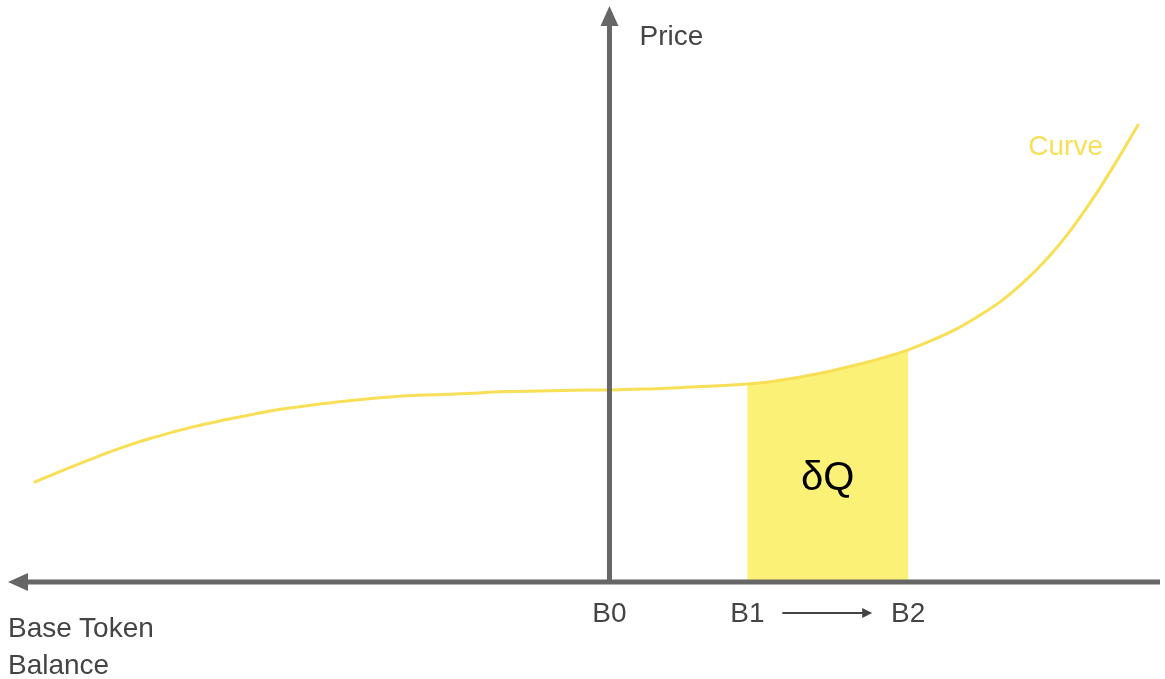 This screenshot has width=1165, height=679. What do you see at coordinates (828, 476) in the screenshot?
I see `band-label: δQ` at bounding box center [828, 476].